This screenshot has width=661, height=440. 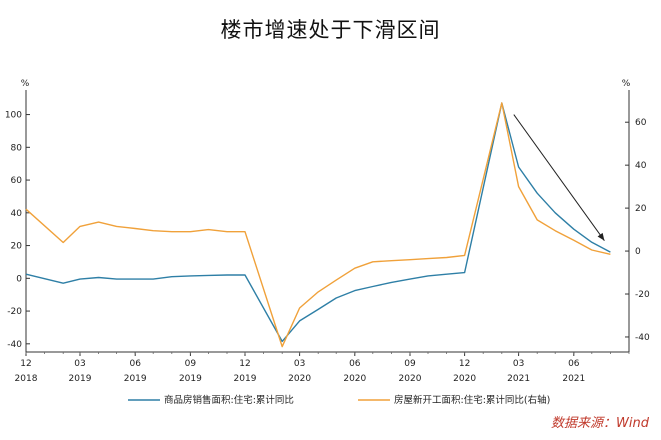 I want to click on left-tick-label: -20, so click(x=14, y=312).